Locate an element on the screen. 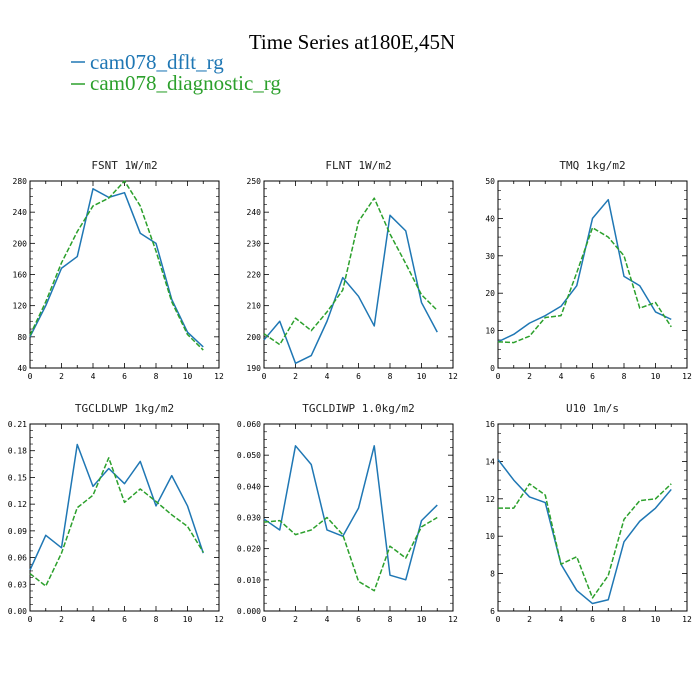  figure-title: Time Series at180E,45N is located at coordinates (352, 42).